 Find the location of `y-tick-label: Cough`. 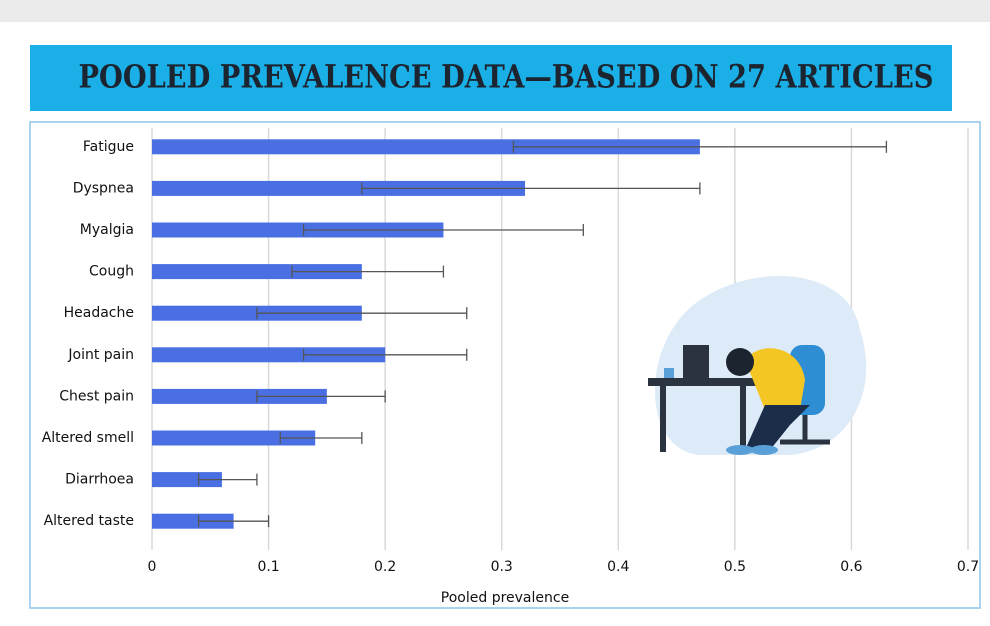

y-tick-label: Cough is located at coordinates (111, 272).